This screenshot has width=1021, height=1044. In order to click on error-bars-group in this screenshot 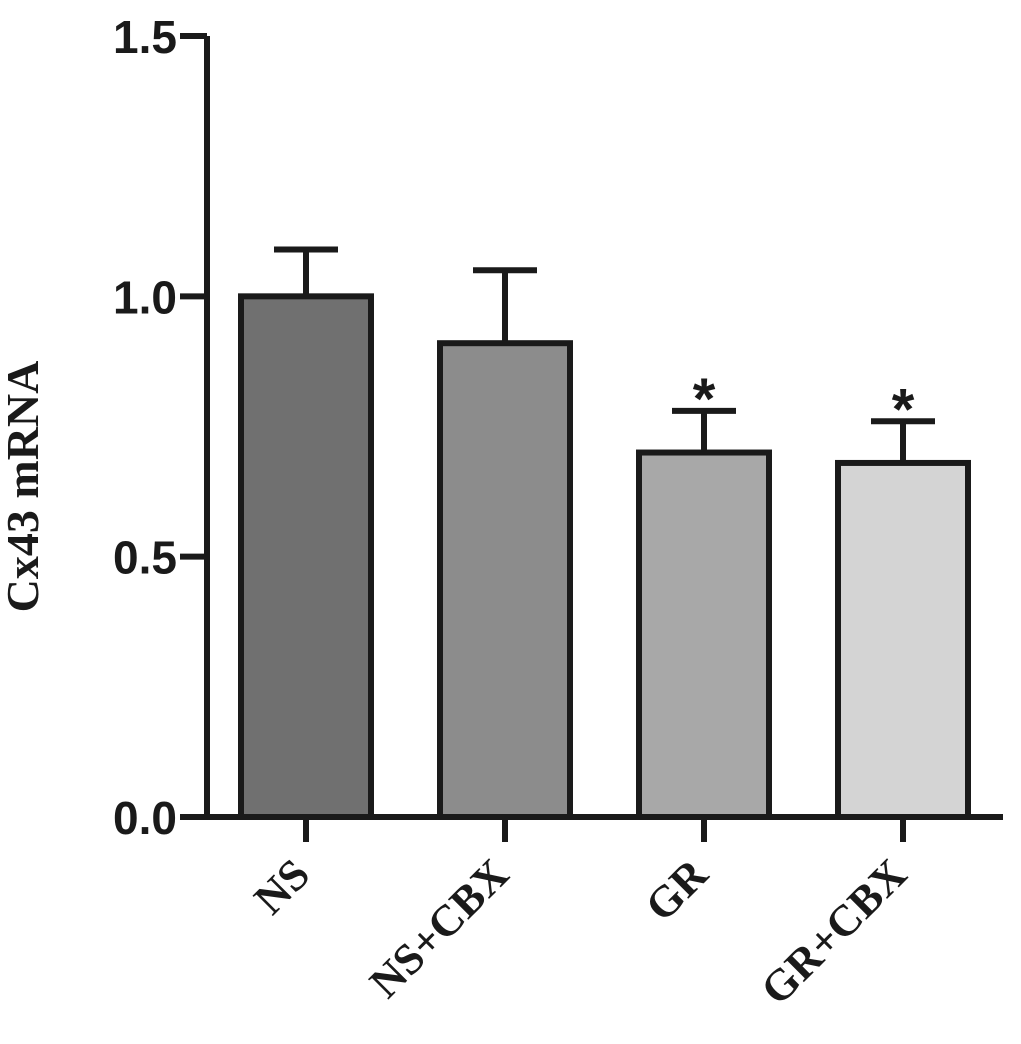, I will do `click(604, 354)`.